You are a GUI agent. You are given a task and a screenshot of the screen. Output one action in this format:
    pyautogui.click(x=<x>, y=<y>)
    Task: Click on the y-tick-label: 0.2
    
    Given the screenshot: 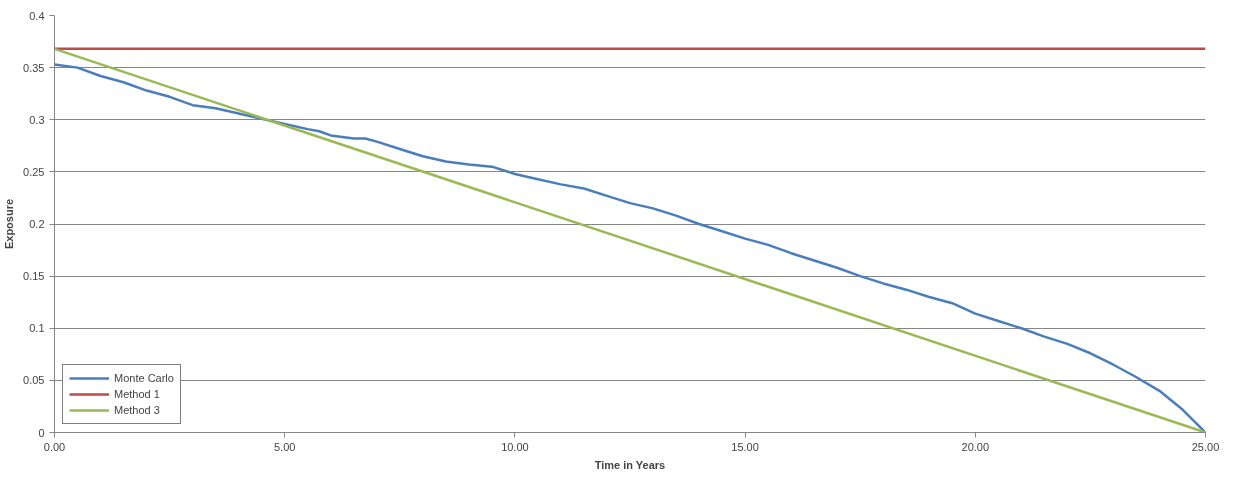 What is the action you would take?
    pyautogui.click(x=37, y=224)
    